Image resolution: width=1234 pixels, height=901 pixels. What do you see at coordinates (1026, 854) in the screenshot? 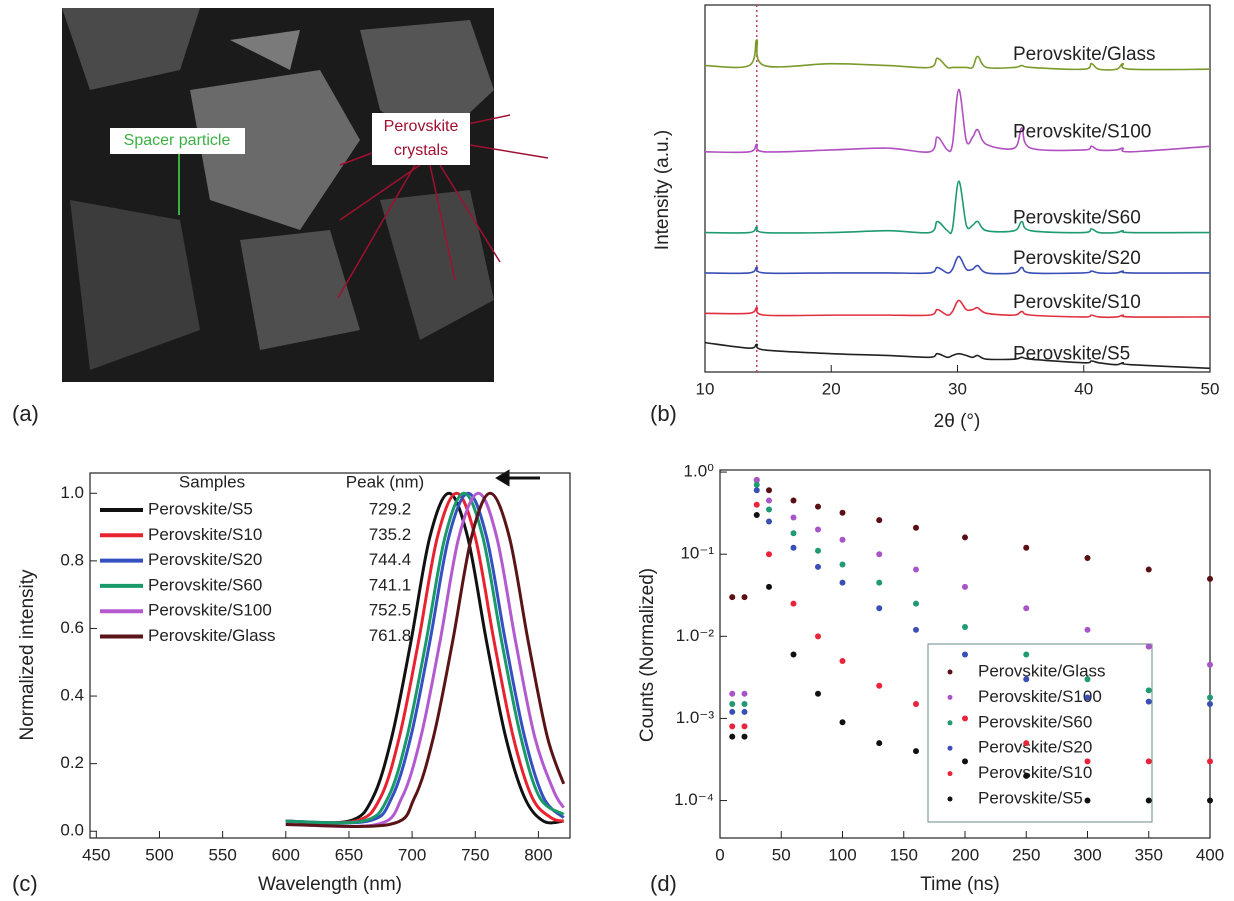
I see `x-tick-label: 250` at bounding box center [1026, 854].